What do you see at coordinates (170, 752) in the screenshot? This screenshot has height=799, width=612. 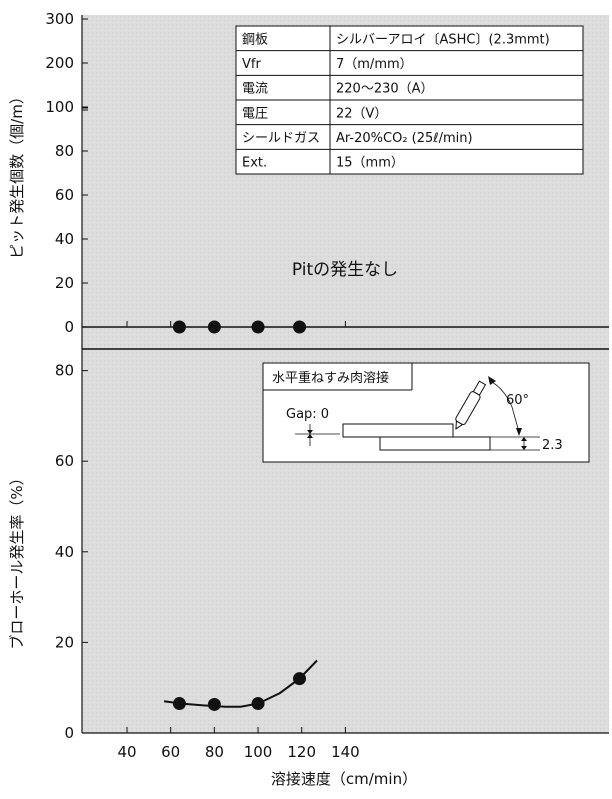 I see `x-tick-label: 60` at bounding box center [170, 752].